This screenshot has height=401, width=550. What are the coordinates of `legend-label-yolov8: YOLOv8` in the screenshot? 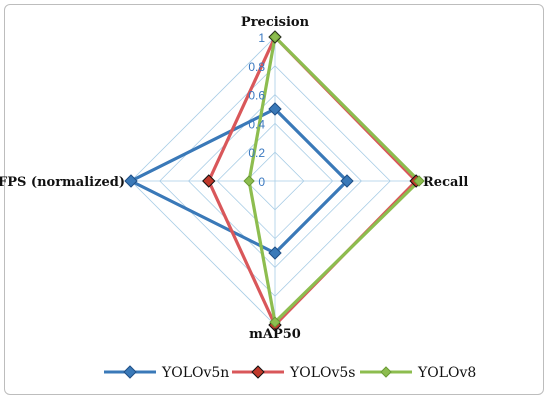 It's located at (446, 373).